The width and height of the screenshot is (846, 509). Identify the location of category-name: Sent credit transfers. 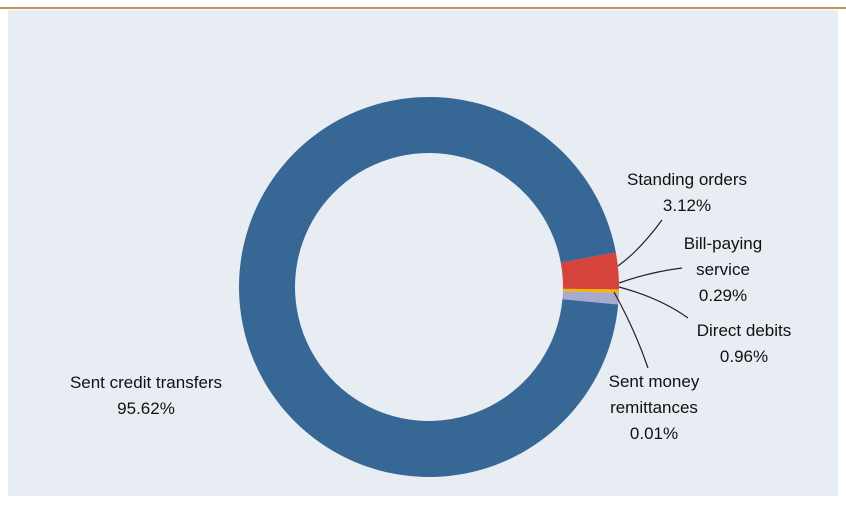
(146, 382).